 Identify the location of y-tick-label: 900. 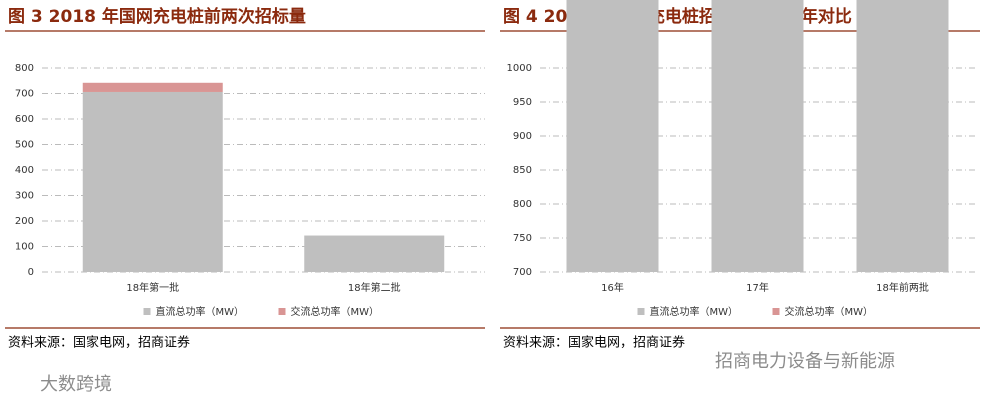
(522, 136).